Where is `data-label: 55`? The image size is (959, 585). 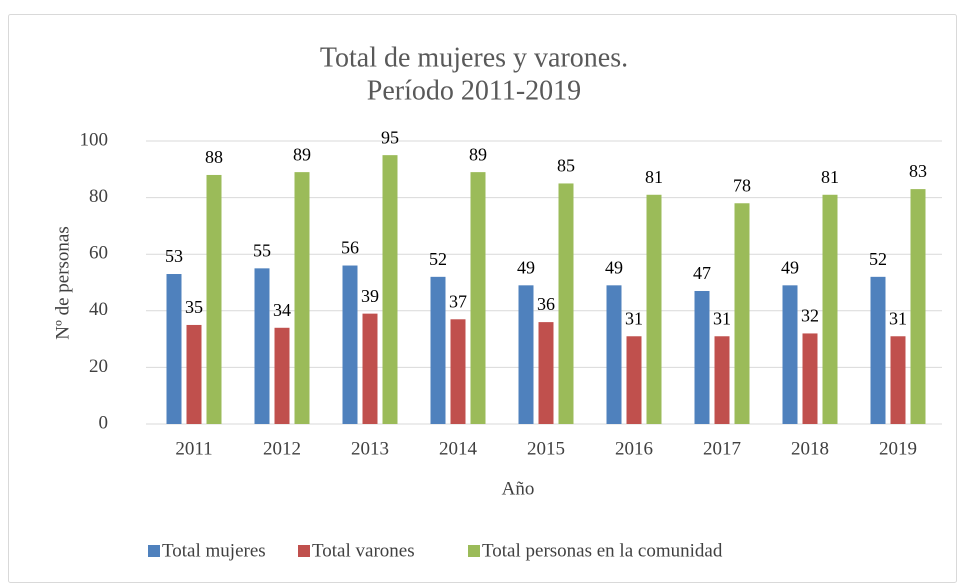 data-label: 55 is located at coordinates (262, 250).